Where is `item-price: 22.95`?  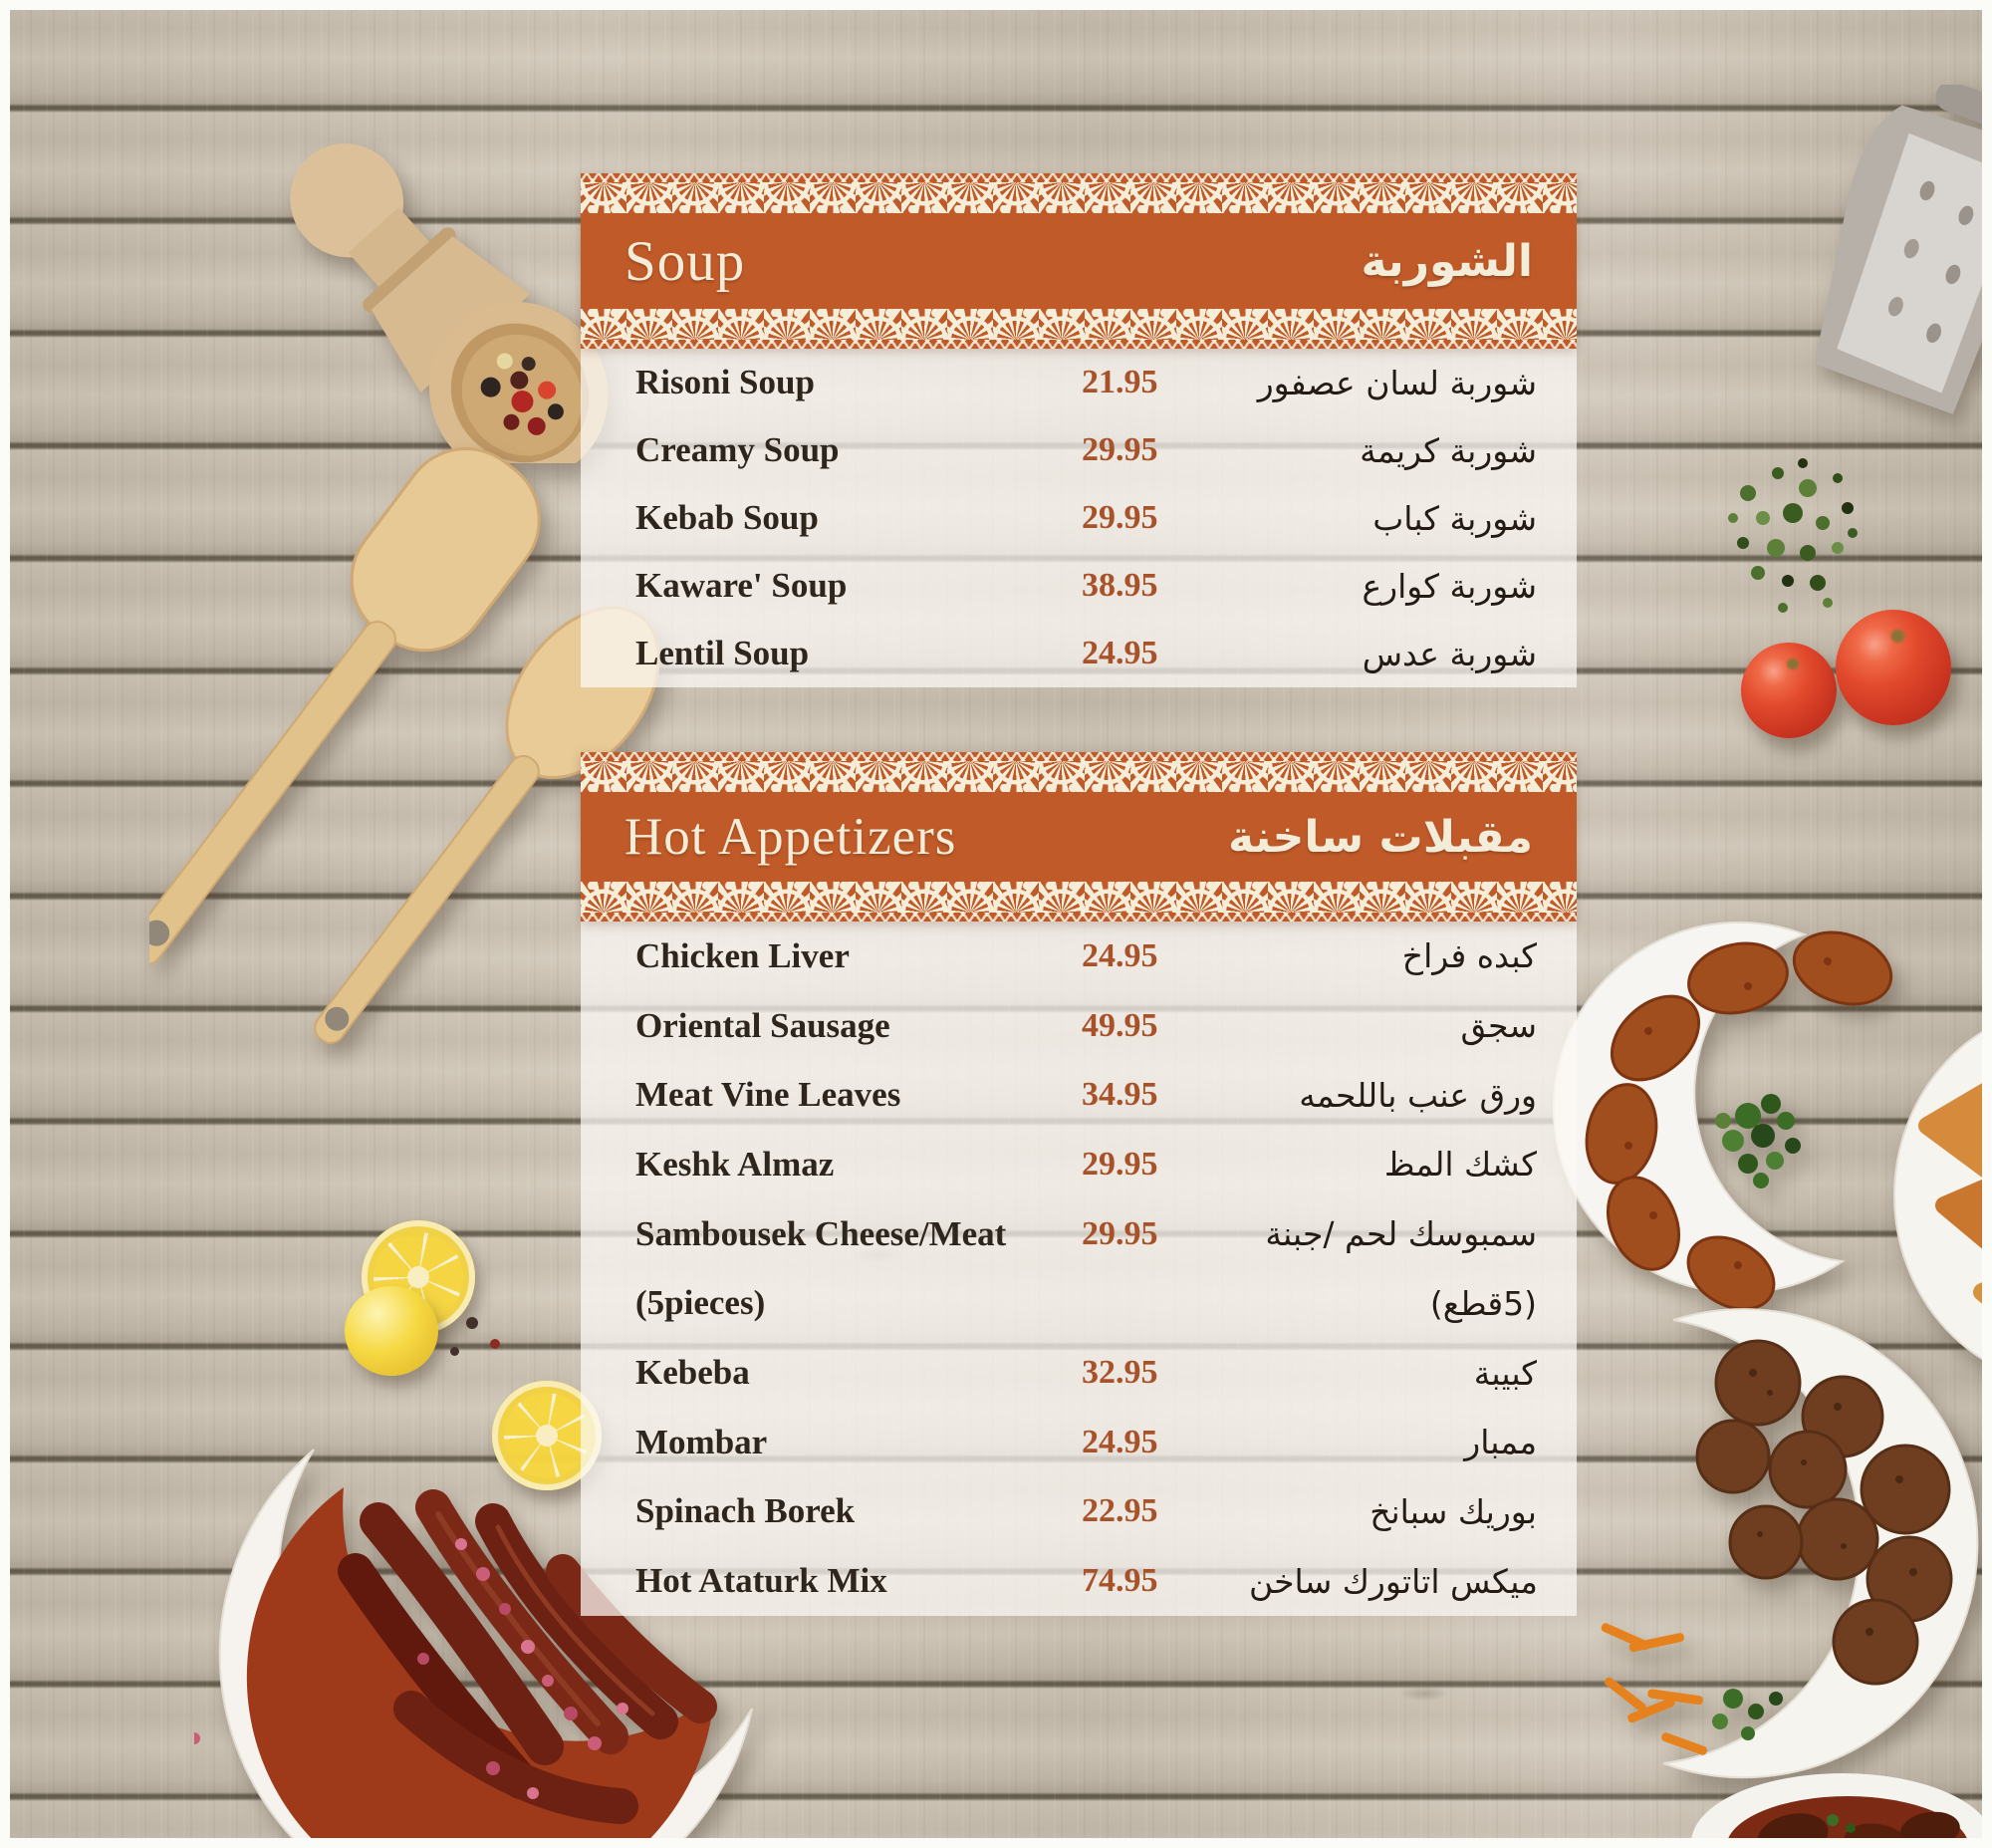 item-price: 22.95 is located at coordinates (1120, 1511).